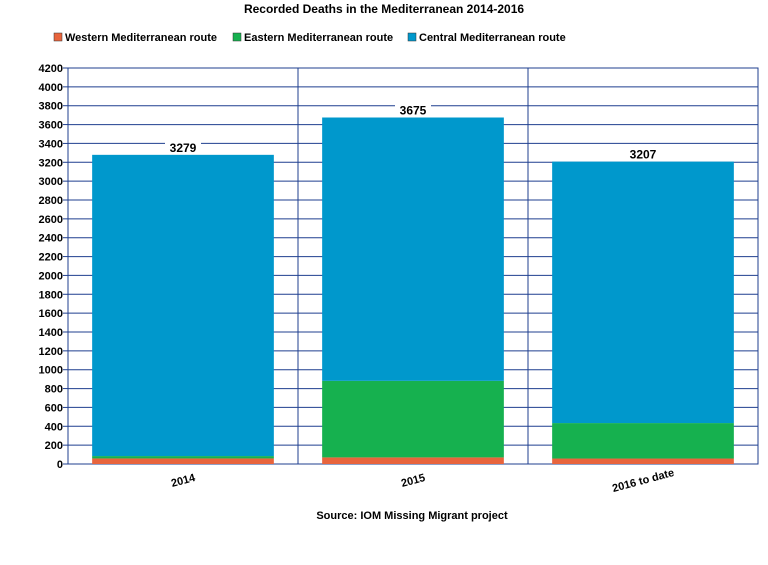 This screenshot has width=768, height=565. Describe the element at coordinates (141, 38) in the screenshot. I see `legend-label: Western Mediterranean route` at that location.